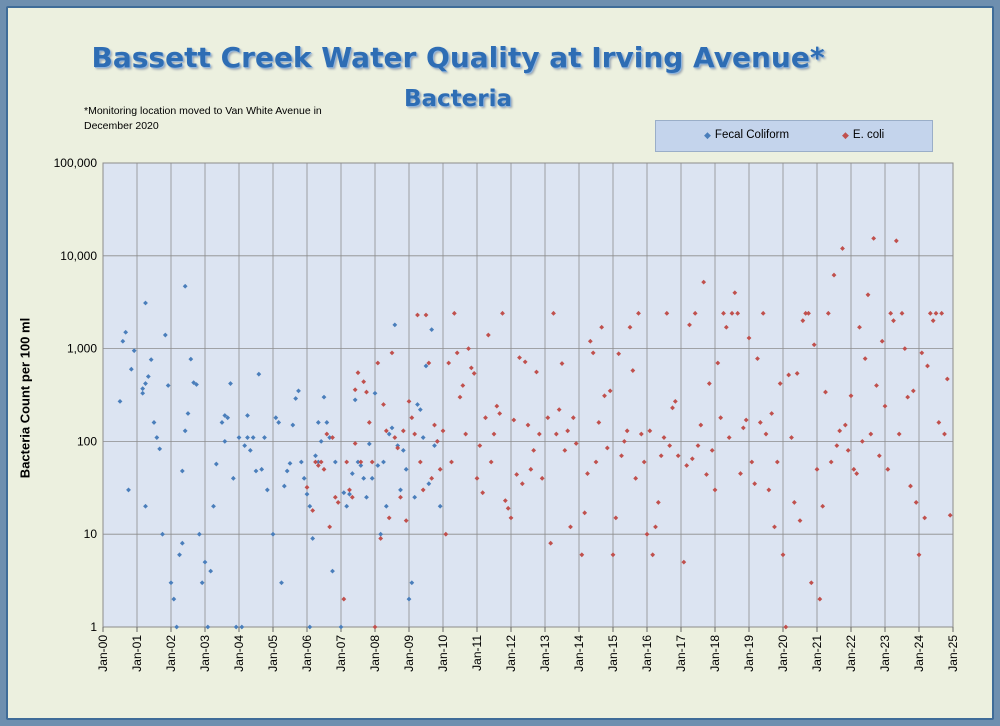 This screenshot has width=1000, height=726. I want to click on x-tick-label: Jan-08, so click(375, 653).